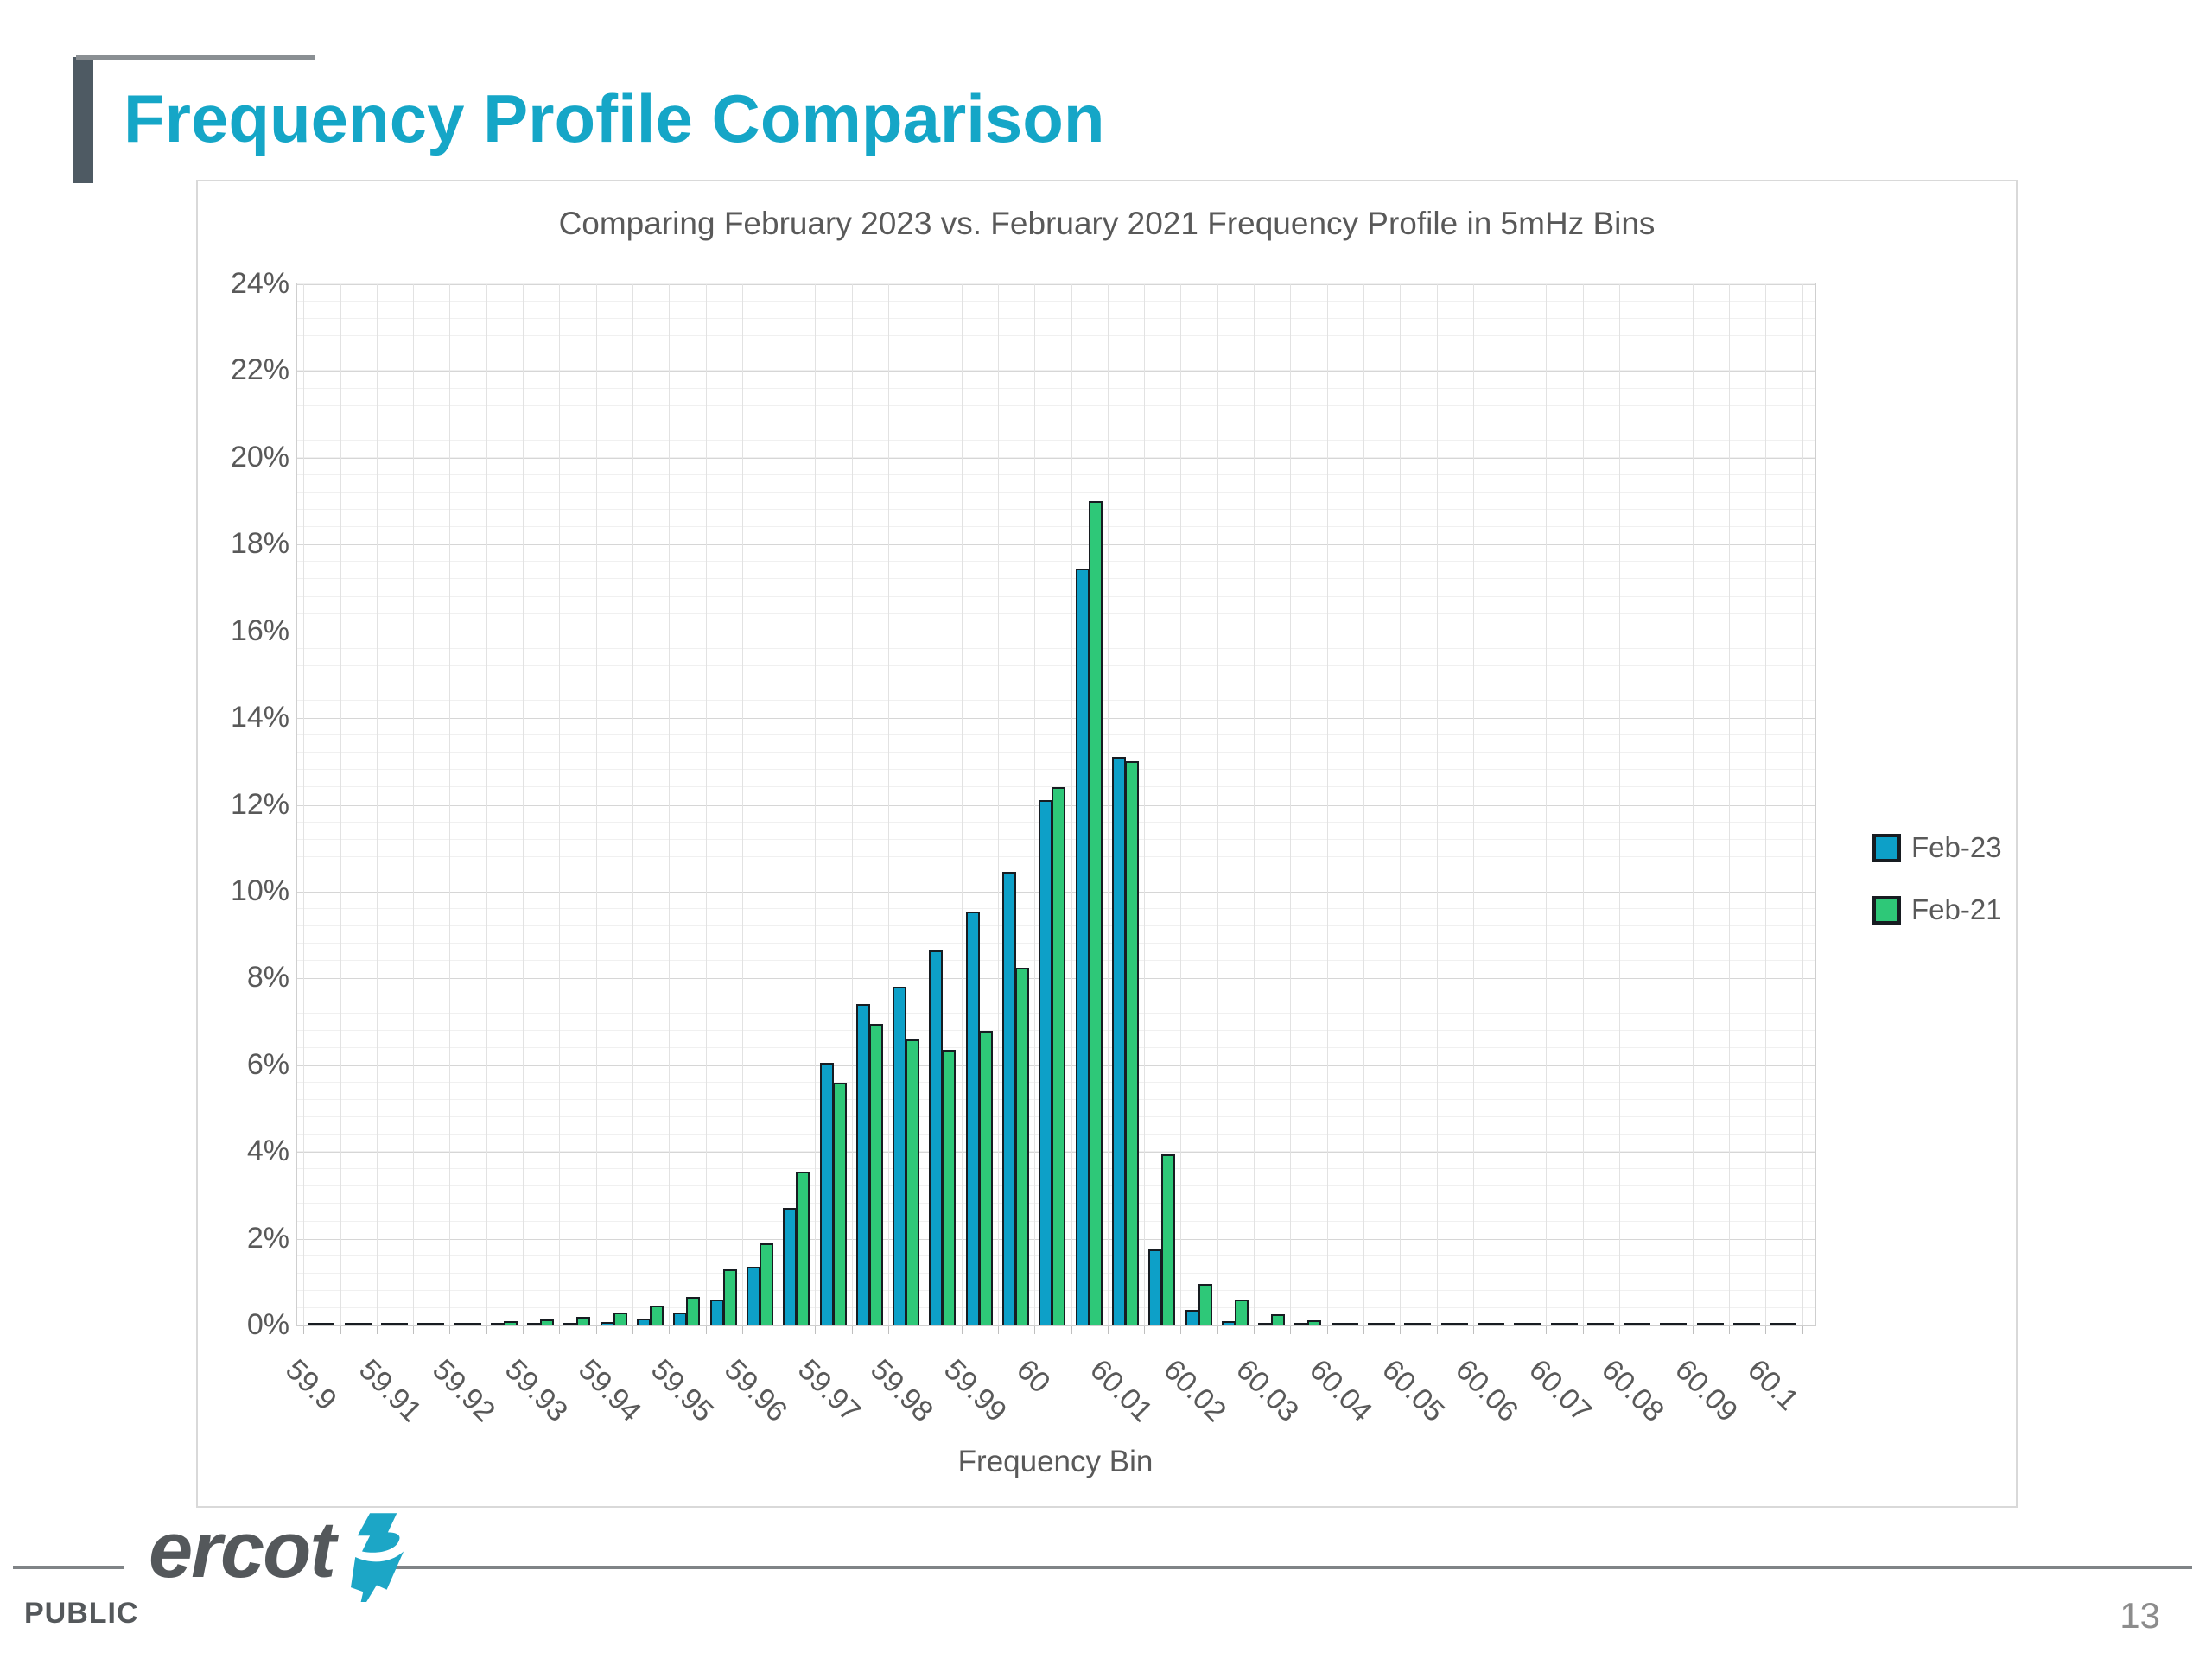 This screenshot has width=2212, height=1659. What do you see at coordinates (267, 1238) in the screenshot?
I see `y-axis-label: 2%` at bounding box center [267, 1238].